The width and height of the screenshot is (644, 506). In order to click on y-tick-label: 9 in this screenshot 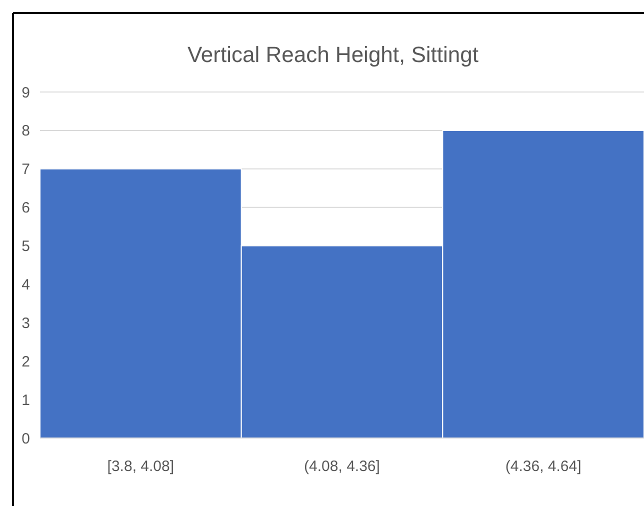, I will do `click(26, 93)`.